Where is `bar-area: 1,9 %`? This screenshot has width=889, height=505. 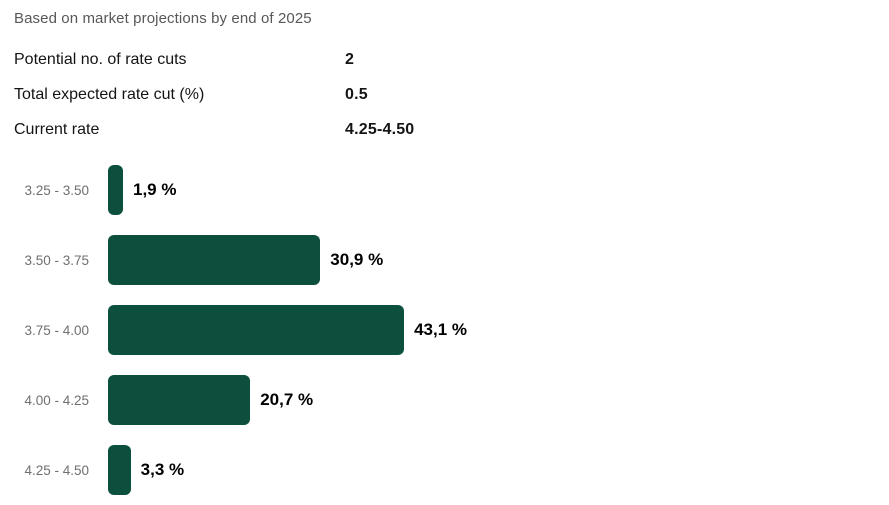 bar-area: 1,9 % is located at coordinates (142, 190).